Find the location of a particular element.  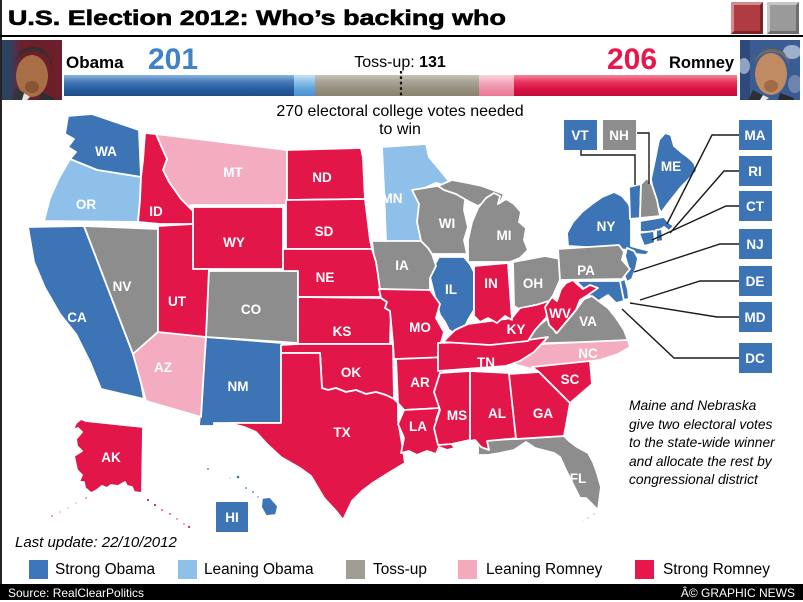

svg-text: AK is located at coordinates (111, 457).